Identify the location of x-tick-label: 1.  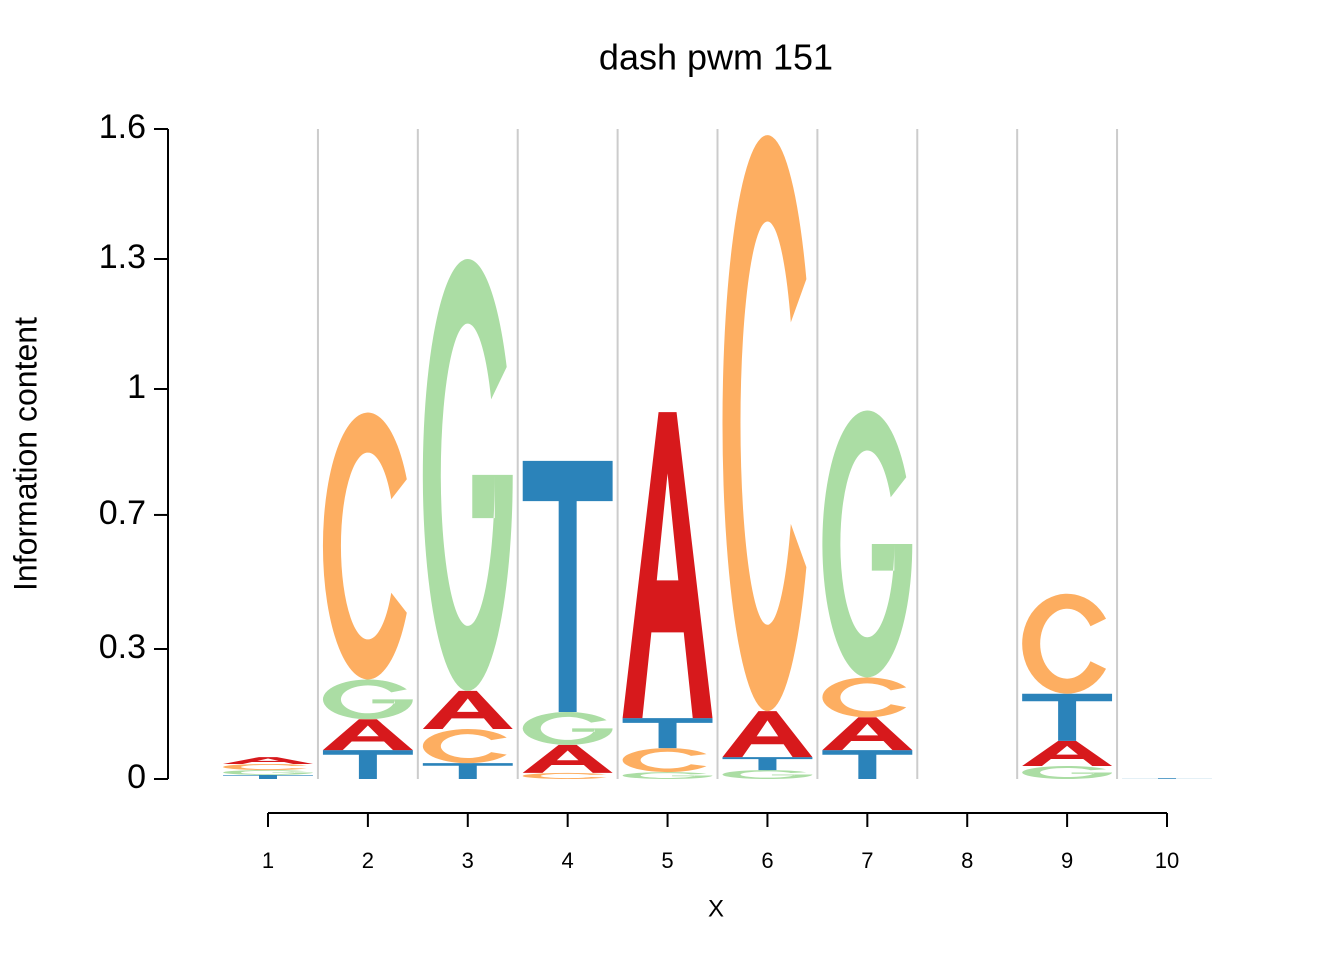
(268, 860).